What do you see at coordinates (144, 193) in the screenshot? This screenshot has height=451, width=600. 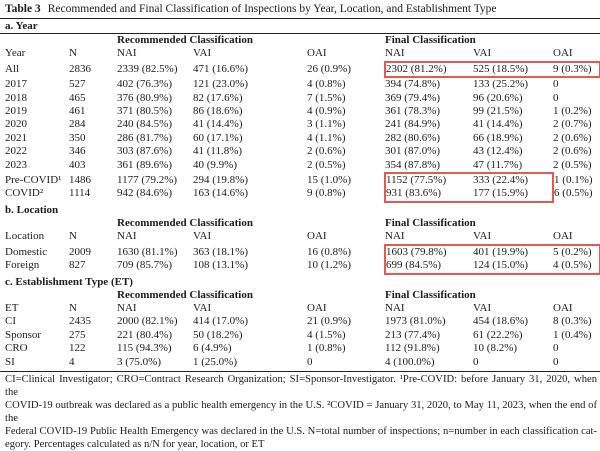 I see `table-cell: 942 (84.6%)` at bounding box center [144, 193].